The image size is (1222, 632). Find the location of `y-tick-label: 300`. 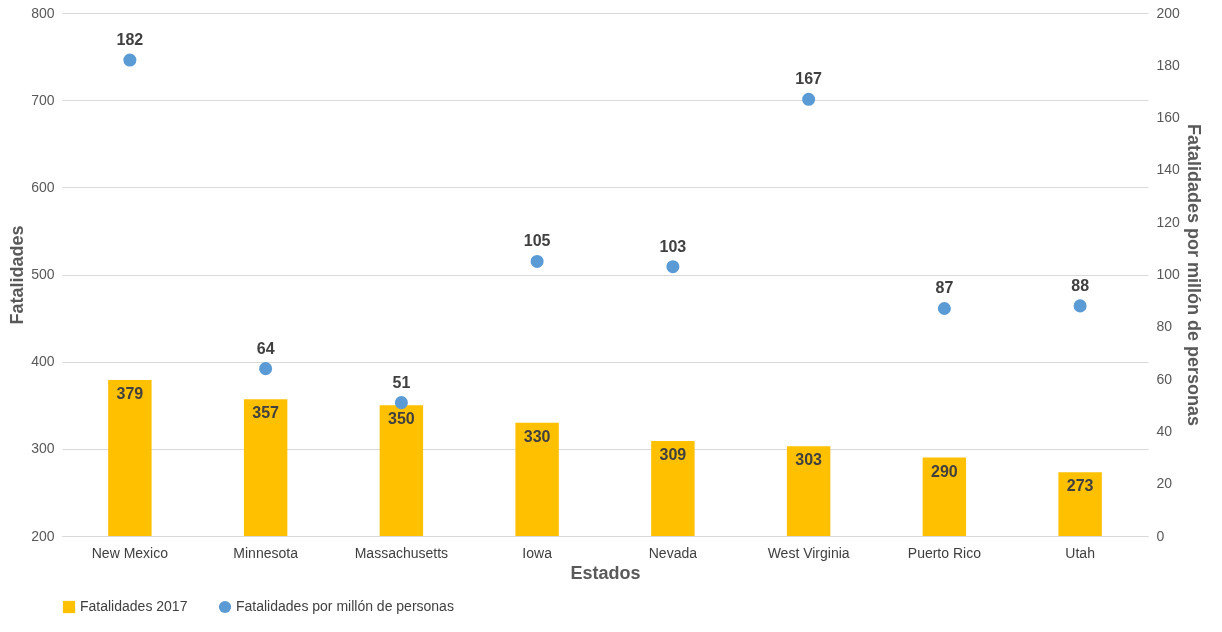

y-tick-label: 300 is located at coordinates (43, 448).